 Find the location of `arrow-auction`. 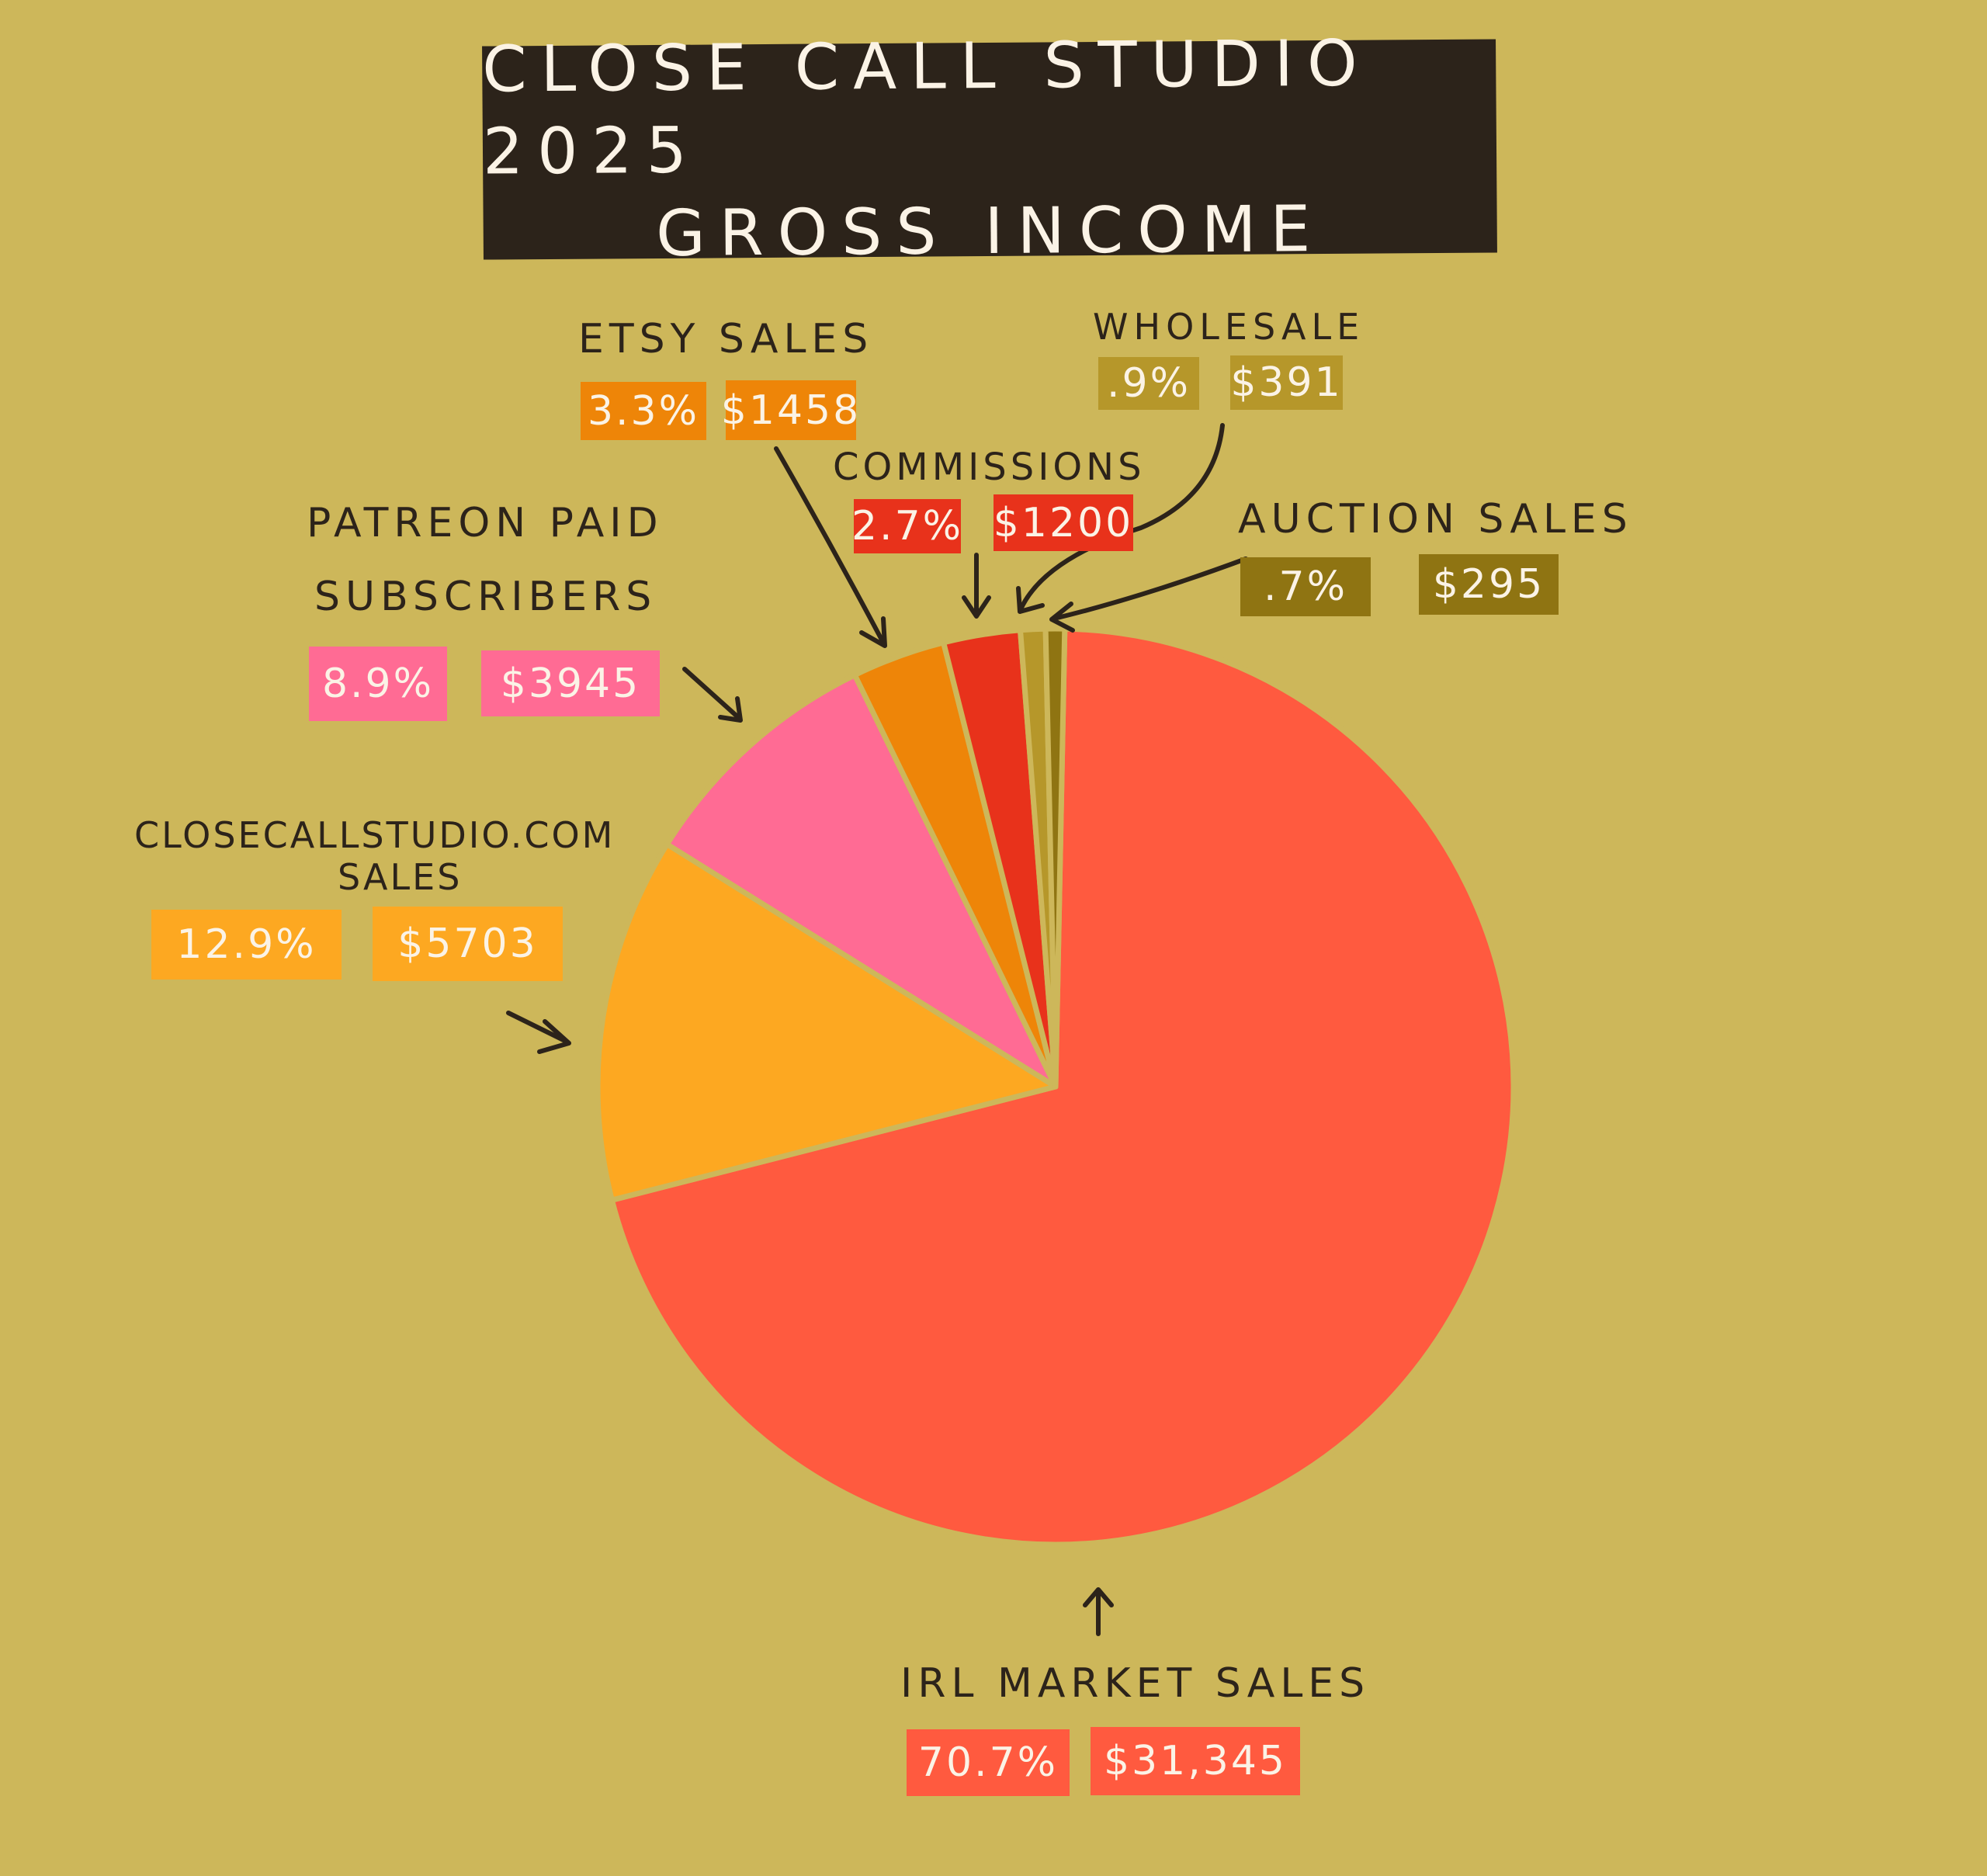

arrow-auction is located at coordinates (1148, 595).